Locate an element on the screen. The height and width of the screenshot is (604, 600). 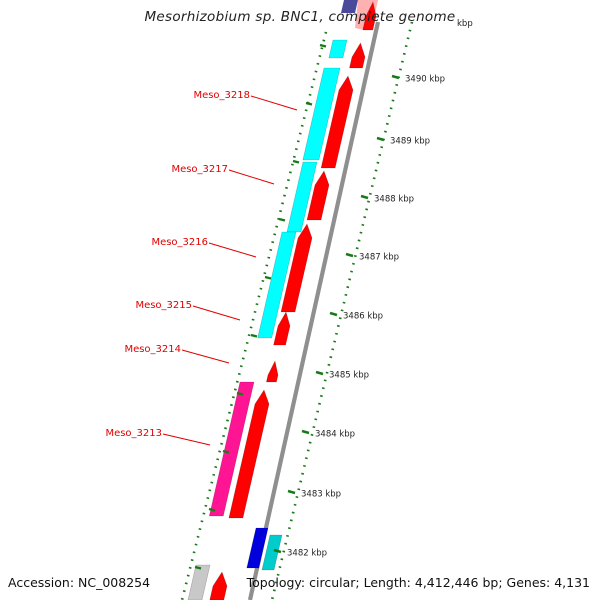
scale-label-3486-kbp: 3486 kbp is located at coordinates (363, 317).